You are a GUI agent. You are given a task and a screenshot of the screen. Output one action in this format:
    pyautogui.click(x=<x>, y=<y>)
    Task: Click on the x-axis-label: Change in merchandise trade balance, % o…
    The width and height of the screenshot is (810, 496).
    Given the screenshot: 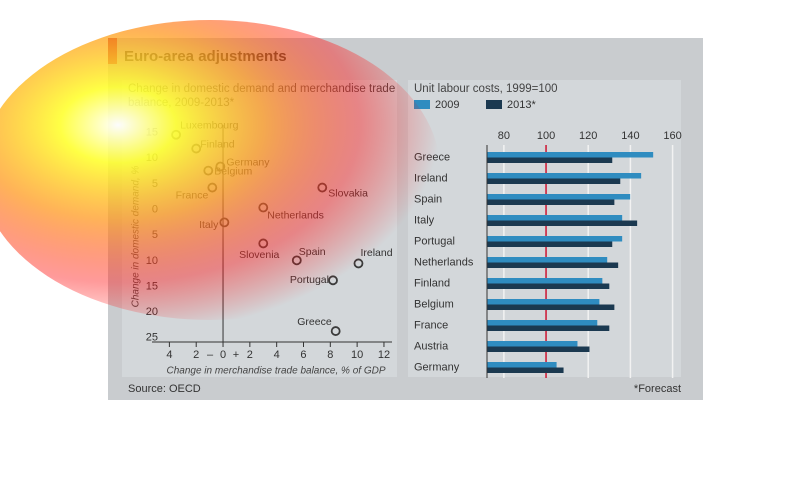 What is the action you would take?
    pyautogui.click(x=275, y=371)
    